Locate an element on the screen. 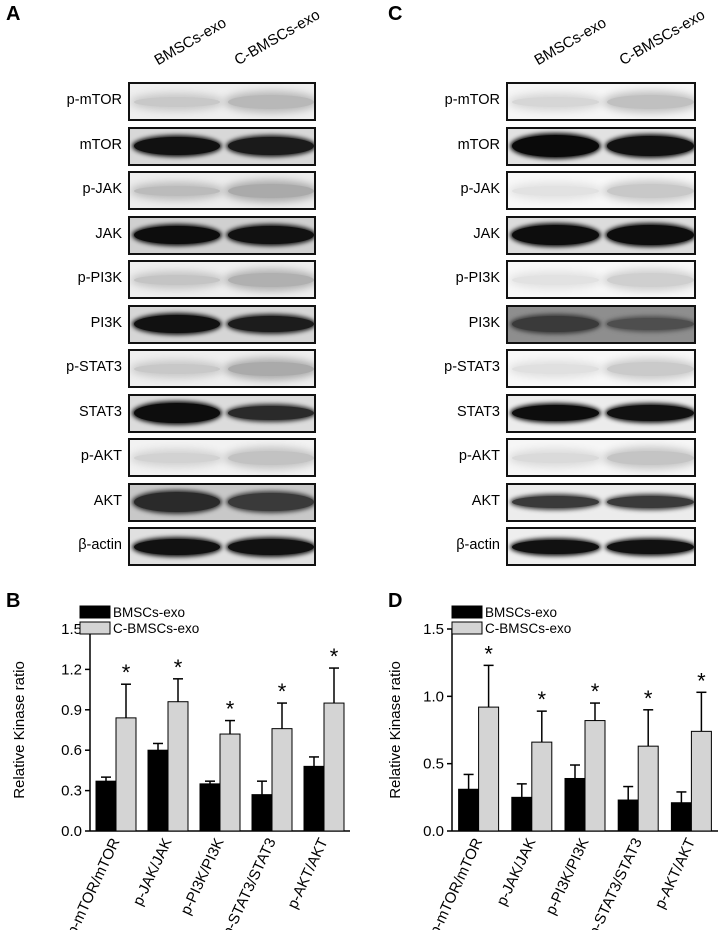  chart-b-category-label: p-mTOR/mTOR is located at coordinates (94, 882).